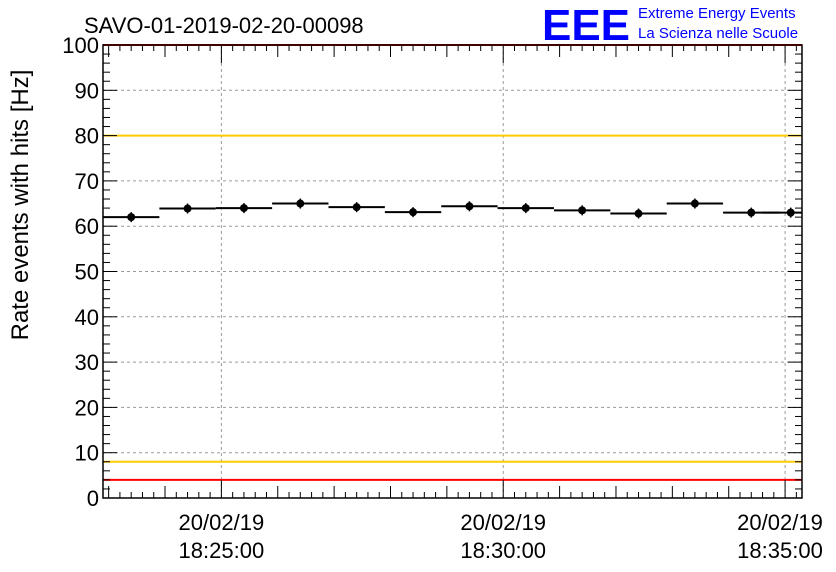 This screenshot has height=572, width=836. I want to click on y-tick-label: 0, so click(93, 498).